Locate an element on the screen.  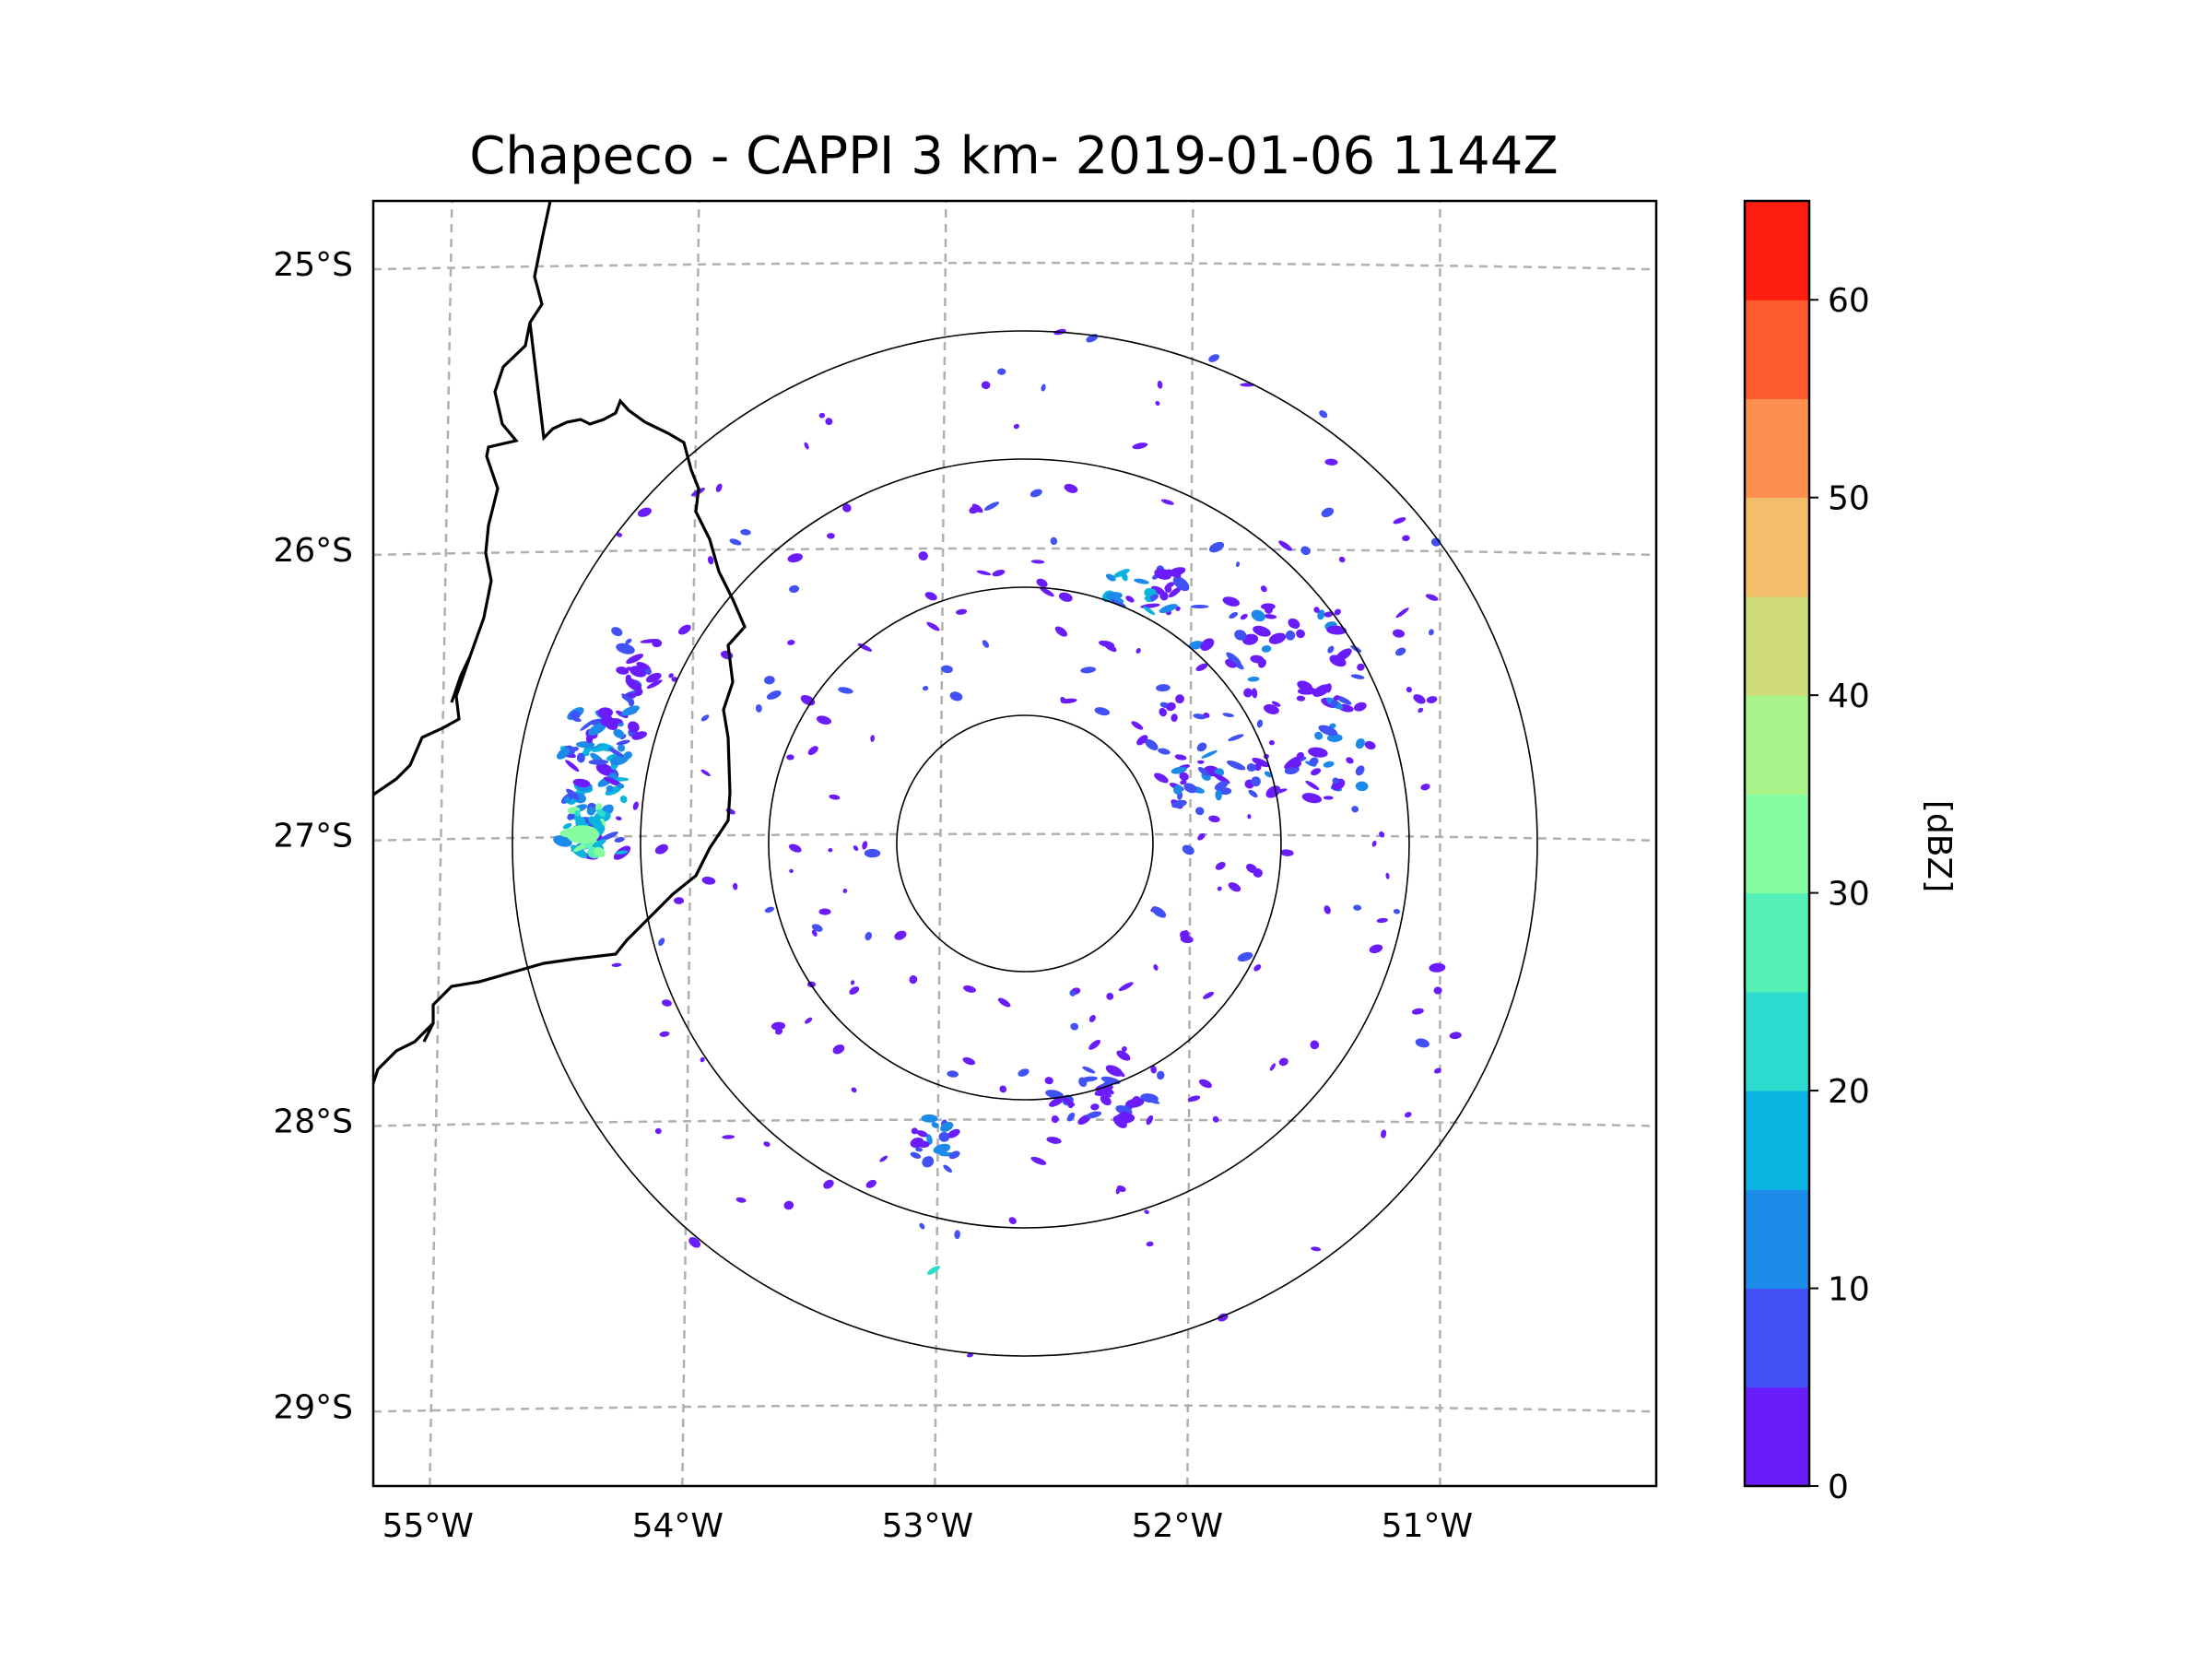
parallel-gridline is located at coordinates (1014, 1122).